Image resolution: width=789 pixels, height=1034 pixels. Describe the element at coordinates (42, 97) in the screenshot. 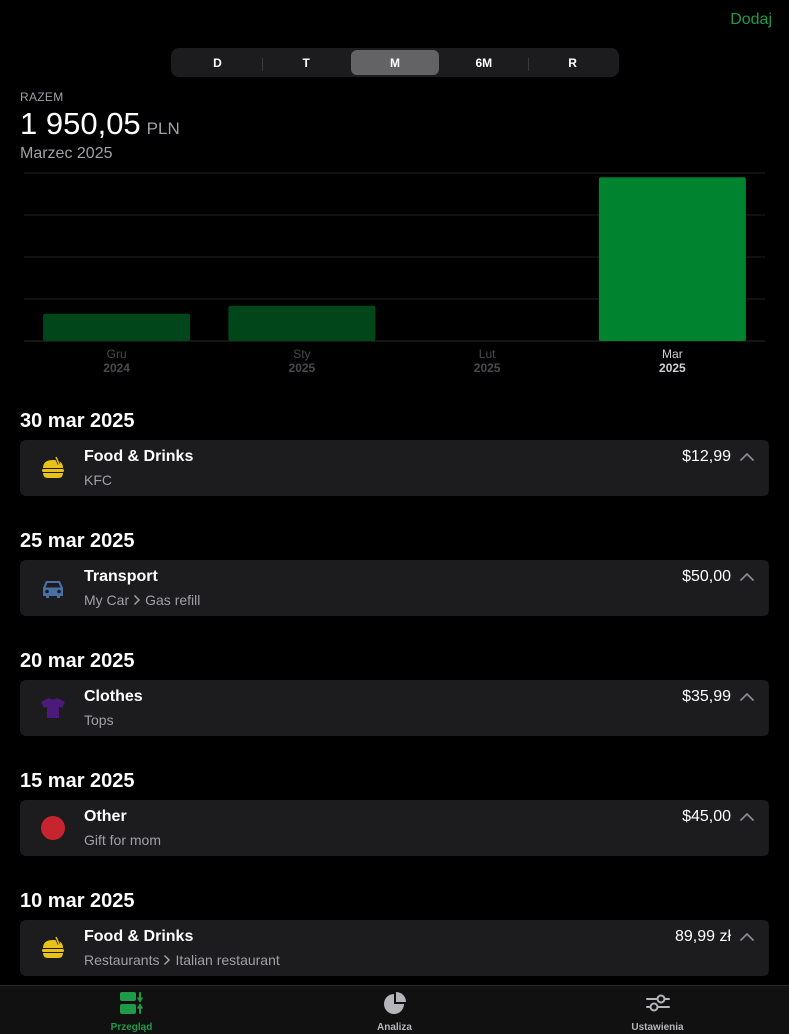

I see `total-label: RAZEM` at that location.